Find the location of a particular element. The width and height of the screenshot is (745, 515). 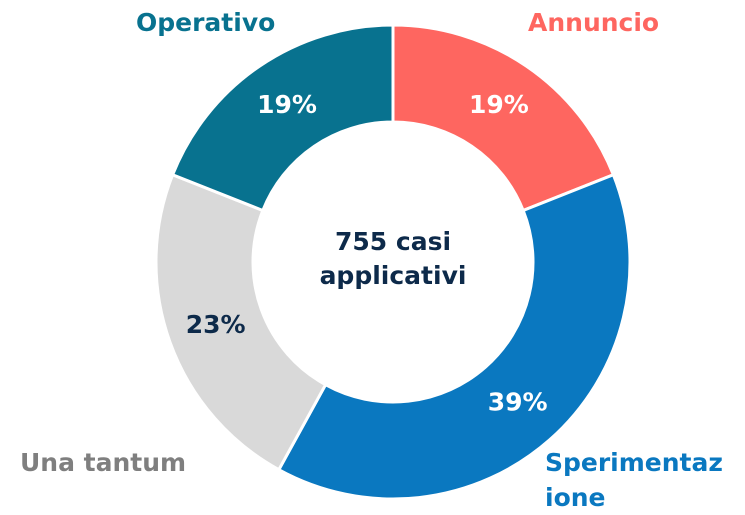

value-label: 39% is located at coordinates (518, 401).